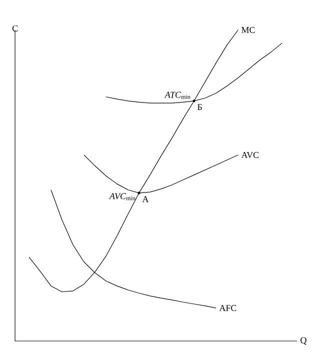  What do you see at coordinates (227, 308) in the screenshot?
I see `series-label: AFC` at bounding box center [227, 308].